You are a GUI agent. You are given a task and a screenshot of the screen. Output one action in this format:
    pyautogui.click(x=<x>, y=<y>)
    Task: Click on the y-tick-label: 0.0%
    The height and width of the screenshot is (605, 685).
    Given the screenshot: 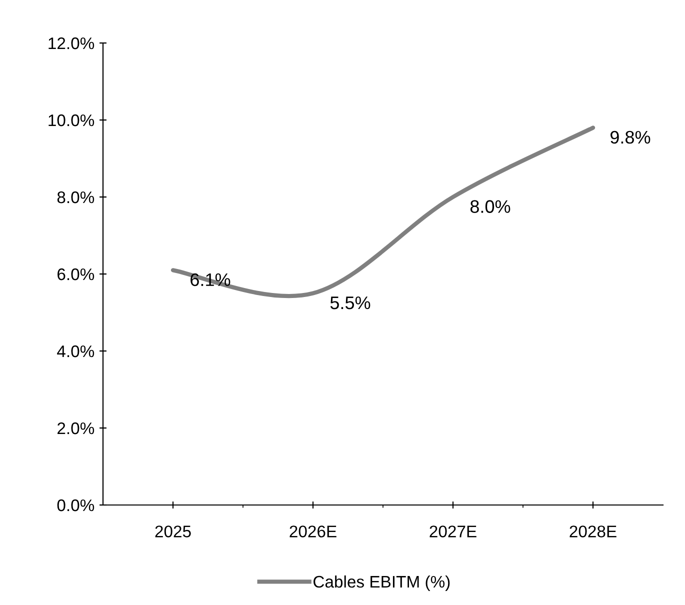 What is the action you would take?
    pyautogui.click(x=75, y=505)
    